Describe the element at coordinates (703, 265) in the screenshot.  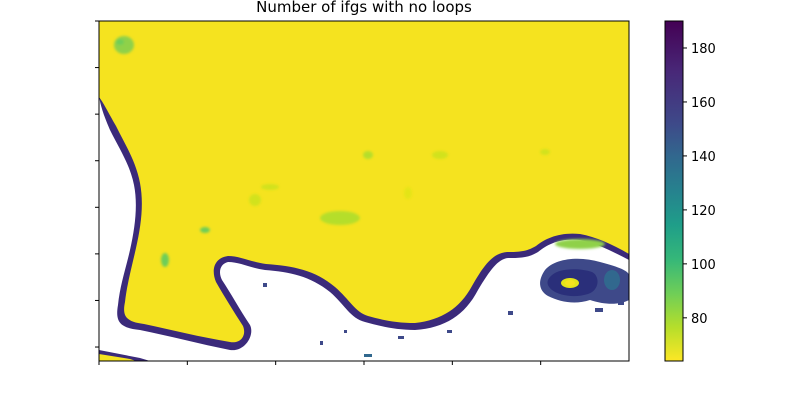
I see `colorbar-tick-label: 100` at that location.